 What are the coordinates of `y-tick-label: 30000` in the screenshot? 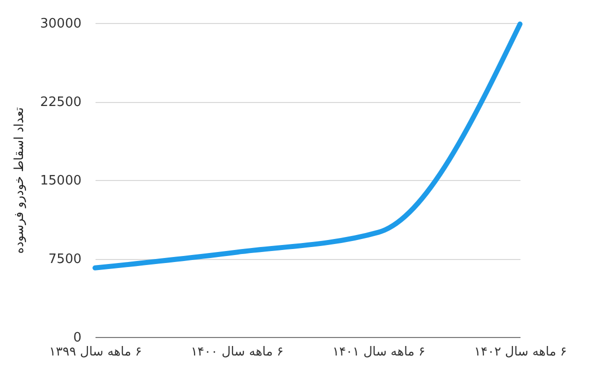 It's located at (61, 24).